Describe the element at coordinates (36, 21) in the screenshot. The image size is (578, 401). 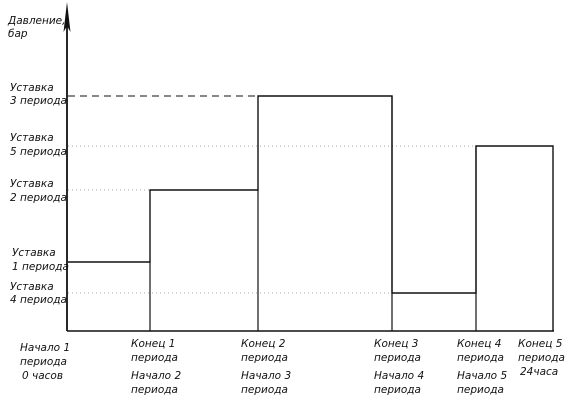
I see `axis-label-line-1: Давление,` at that location.